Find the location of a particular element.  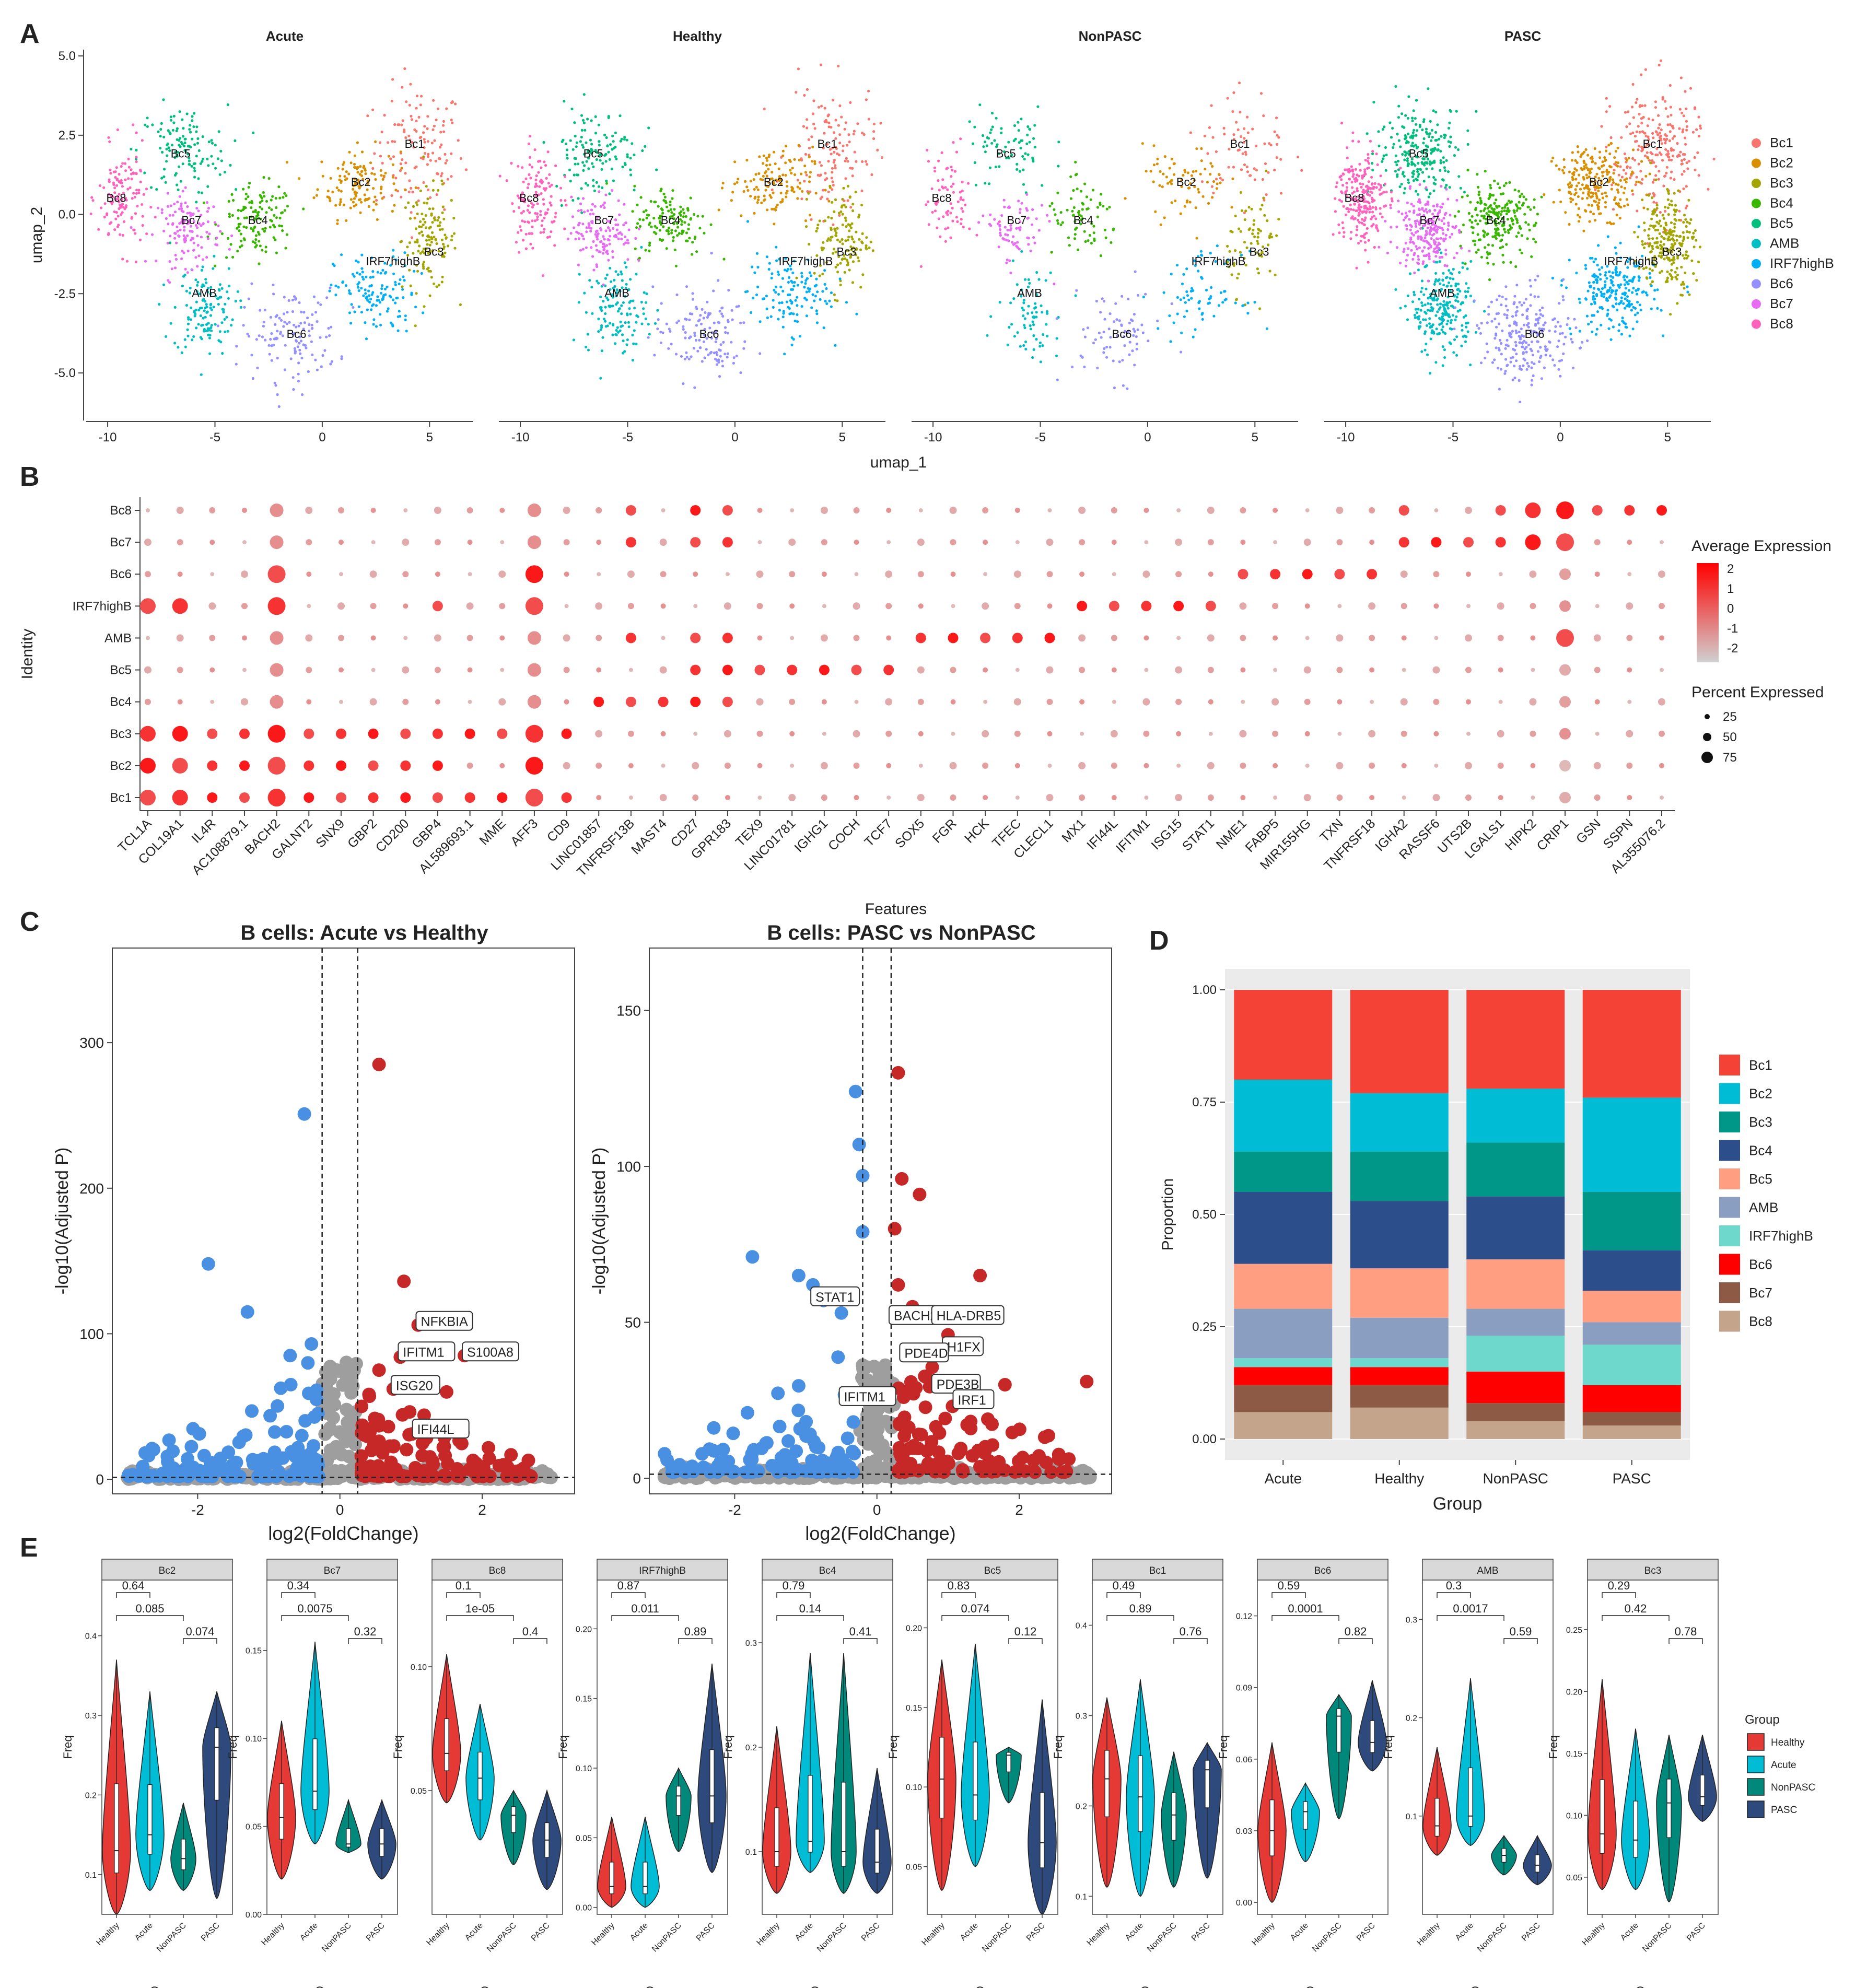

umap-x-tick-label: -5 is located at coordinates (1040, 437).